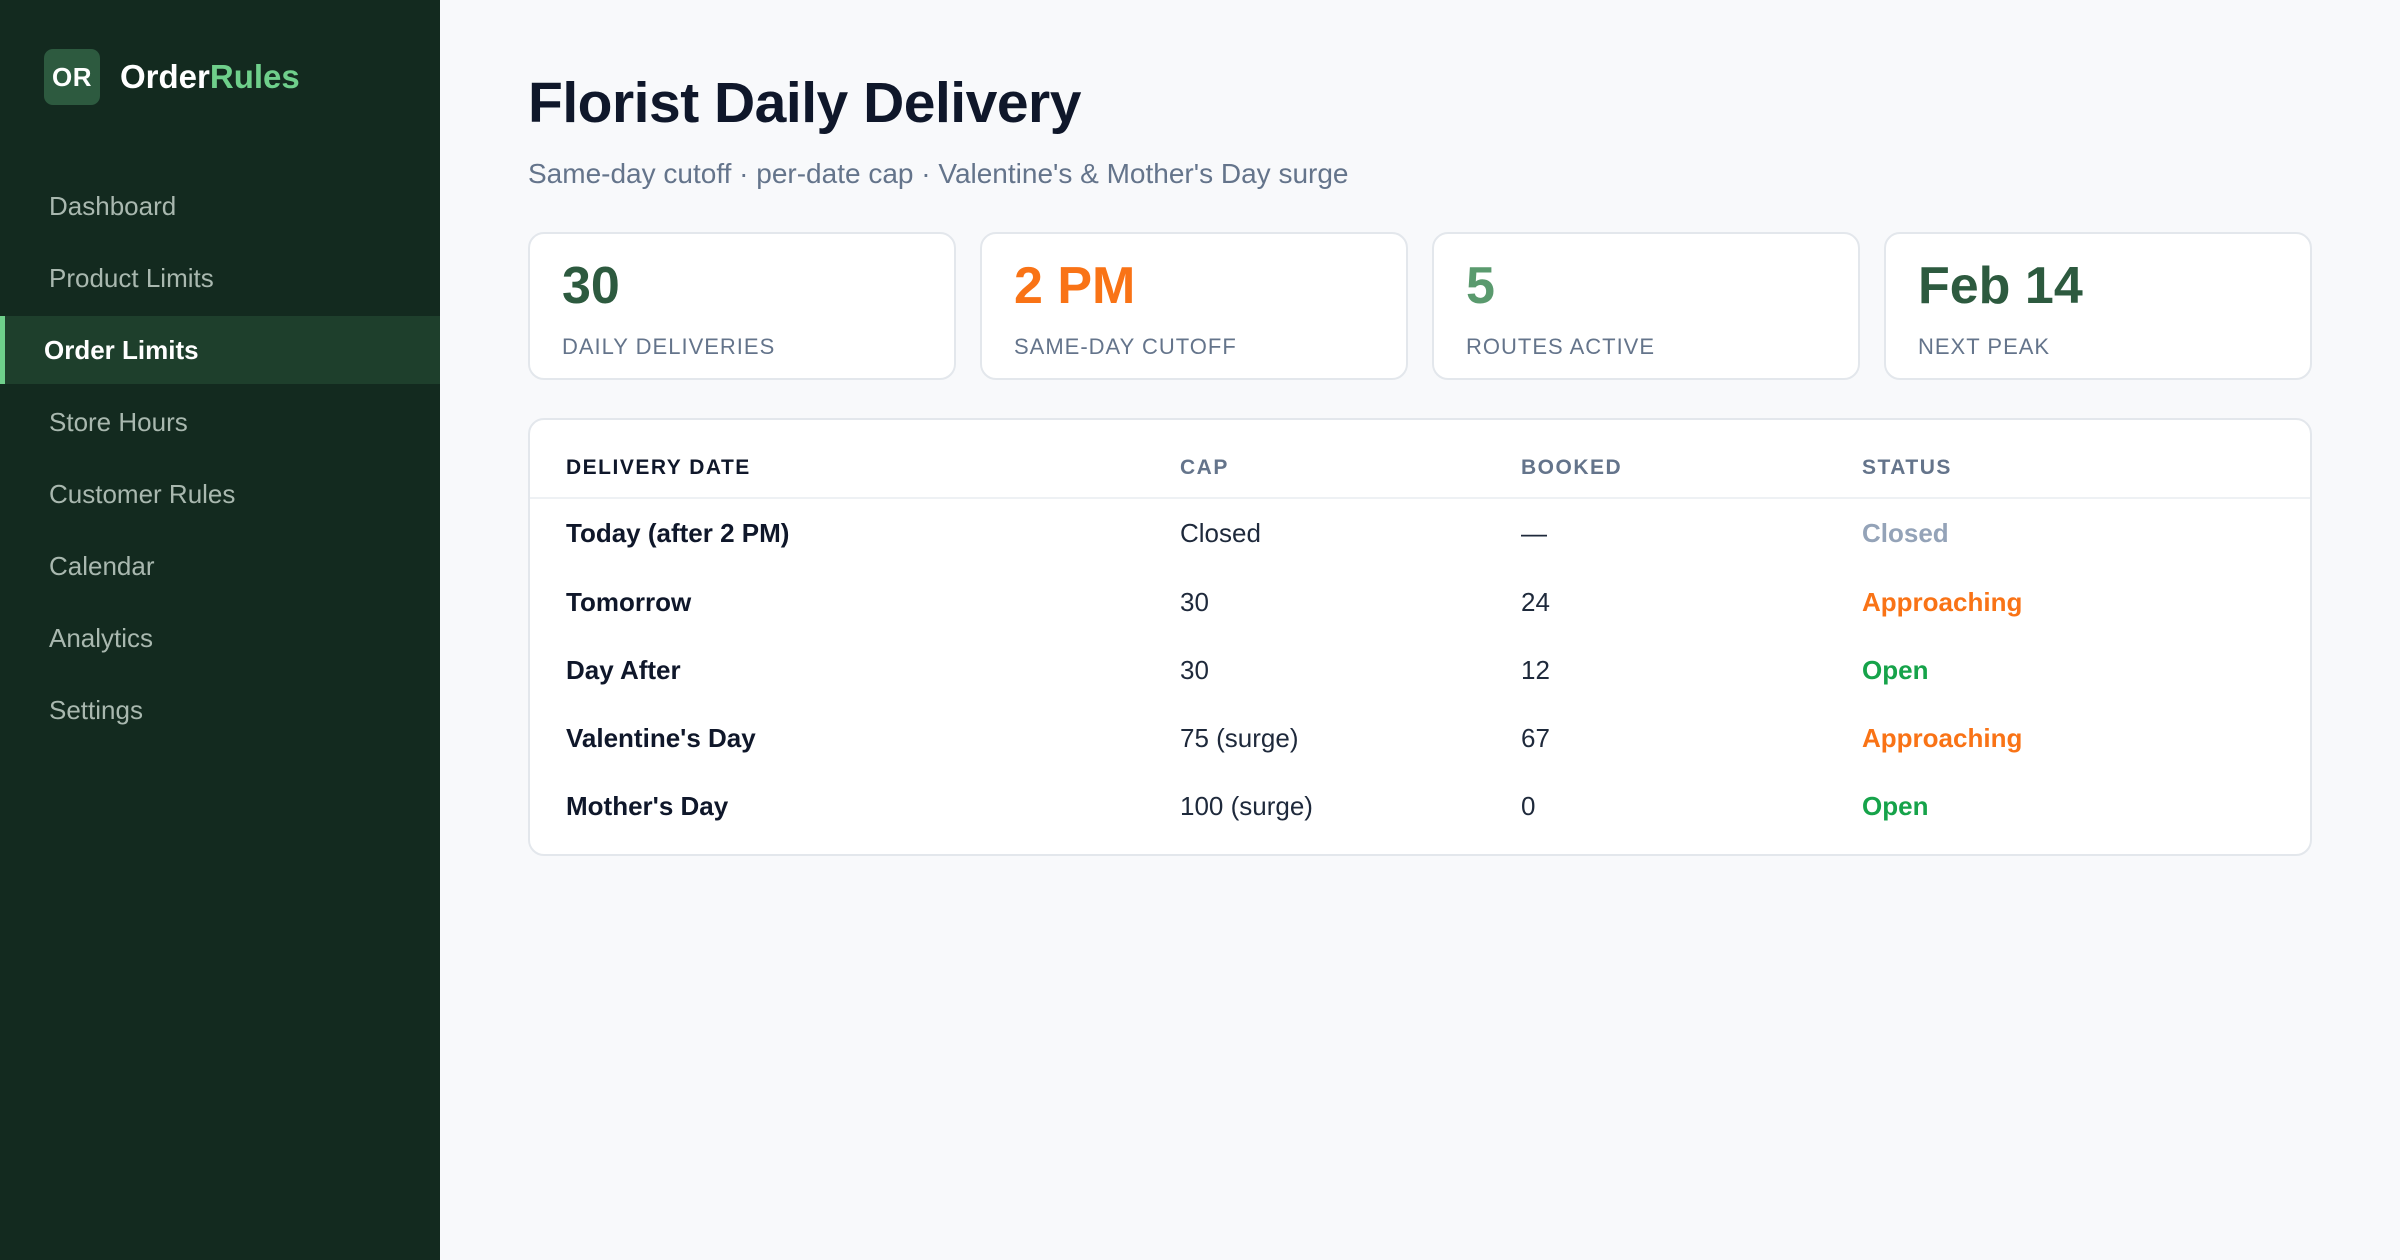 The height and width of the screenshot is (1260, 2400). I want to click on stat-value: 30, so click(591, 286).